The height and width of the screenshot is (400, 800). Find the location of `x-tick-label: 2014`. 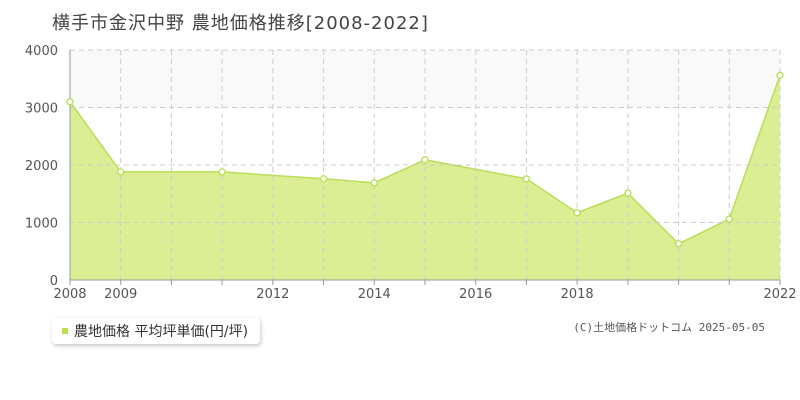

x-tick-label: 2014 is located at coordinates (374, 294).